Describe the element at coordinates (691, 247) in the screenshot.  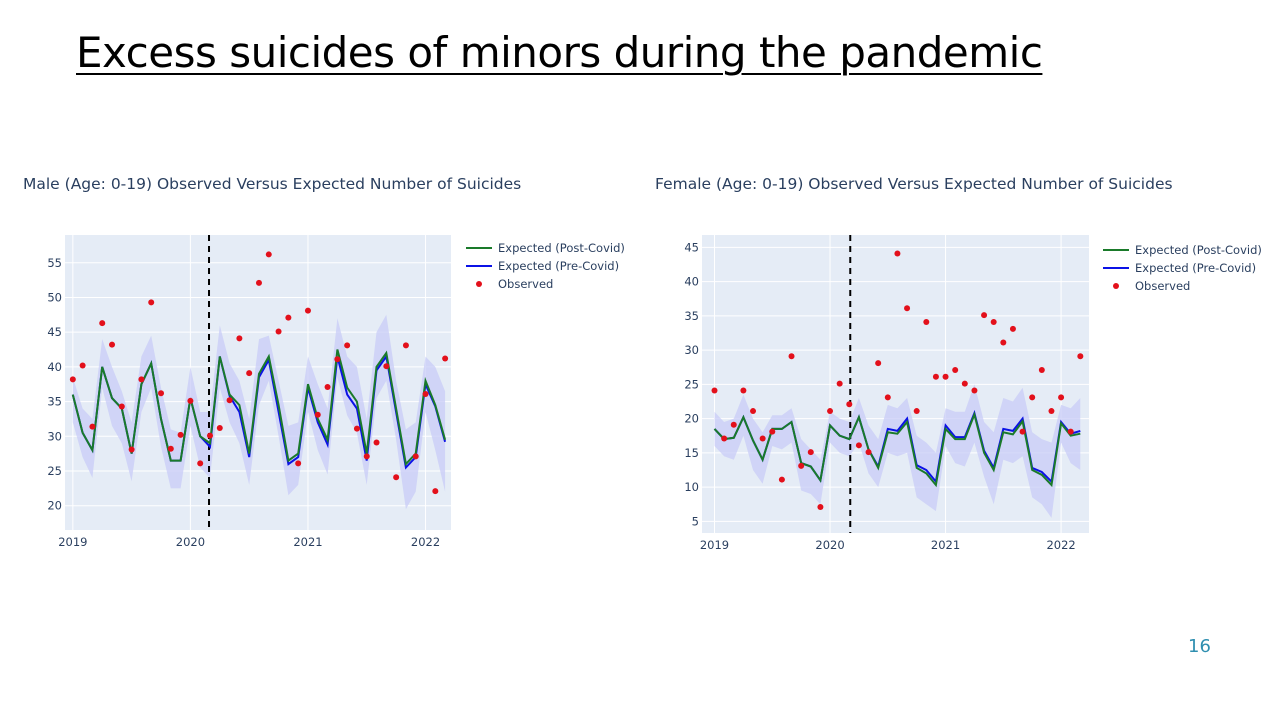
I see `female-y-tick-label: 45` at that location.